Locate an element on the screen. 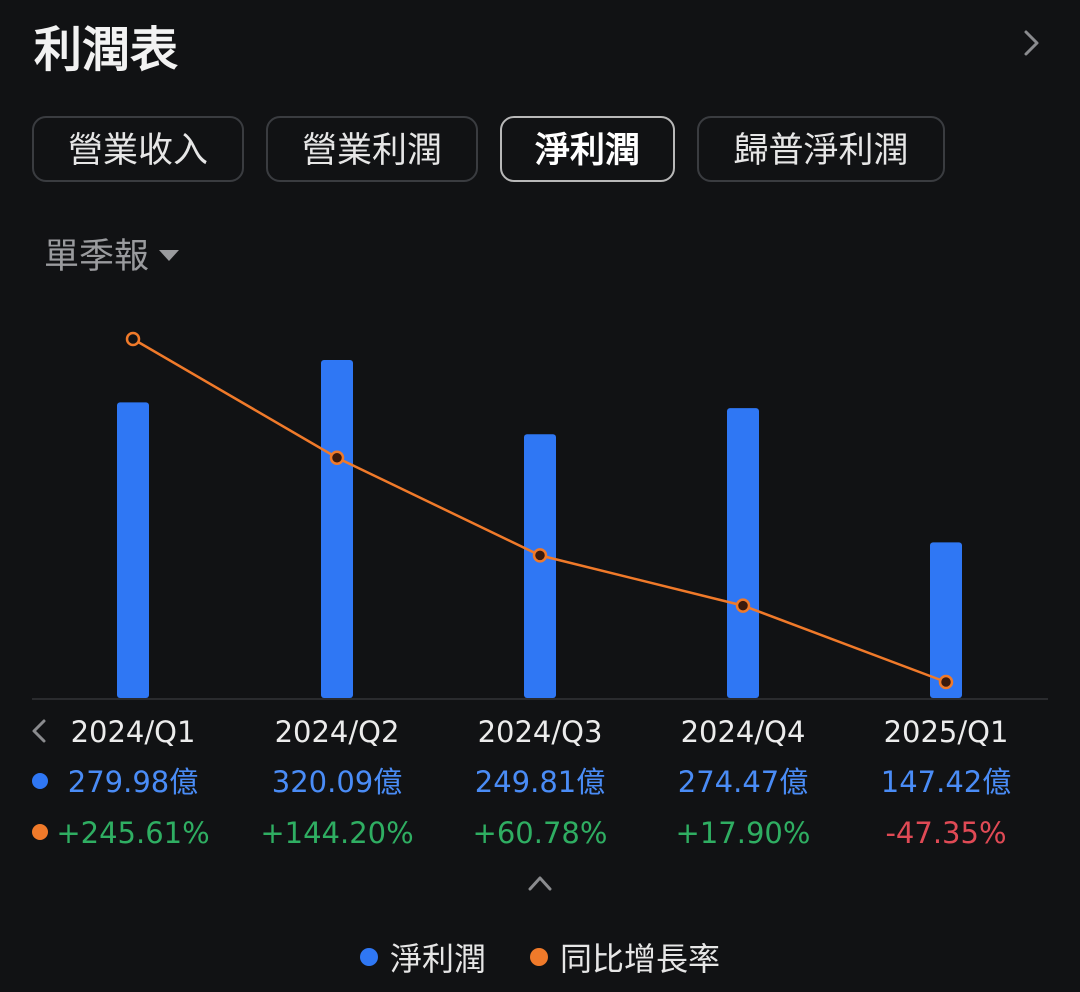 The image size is (1080, 992). growth-value-label: -47.35% is located at coordinates (945, 833).